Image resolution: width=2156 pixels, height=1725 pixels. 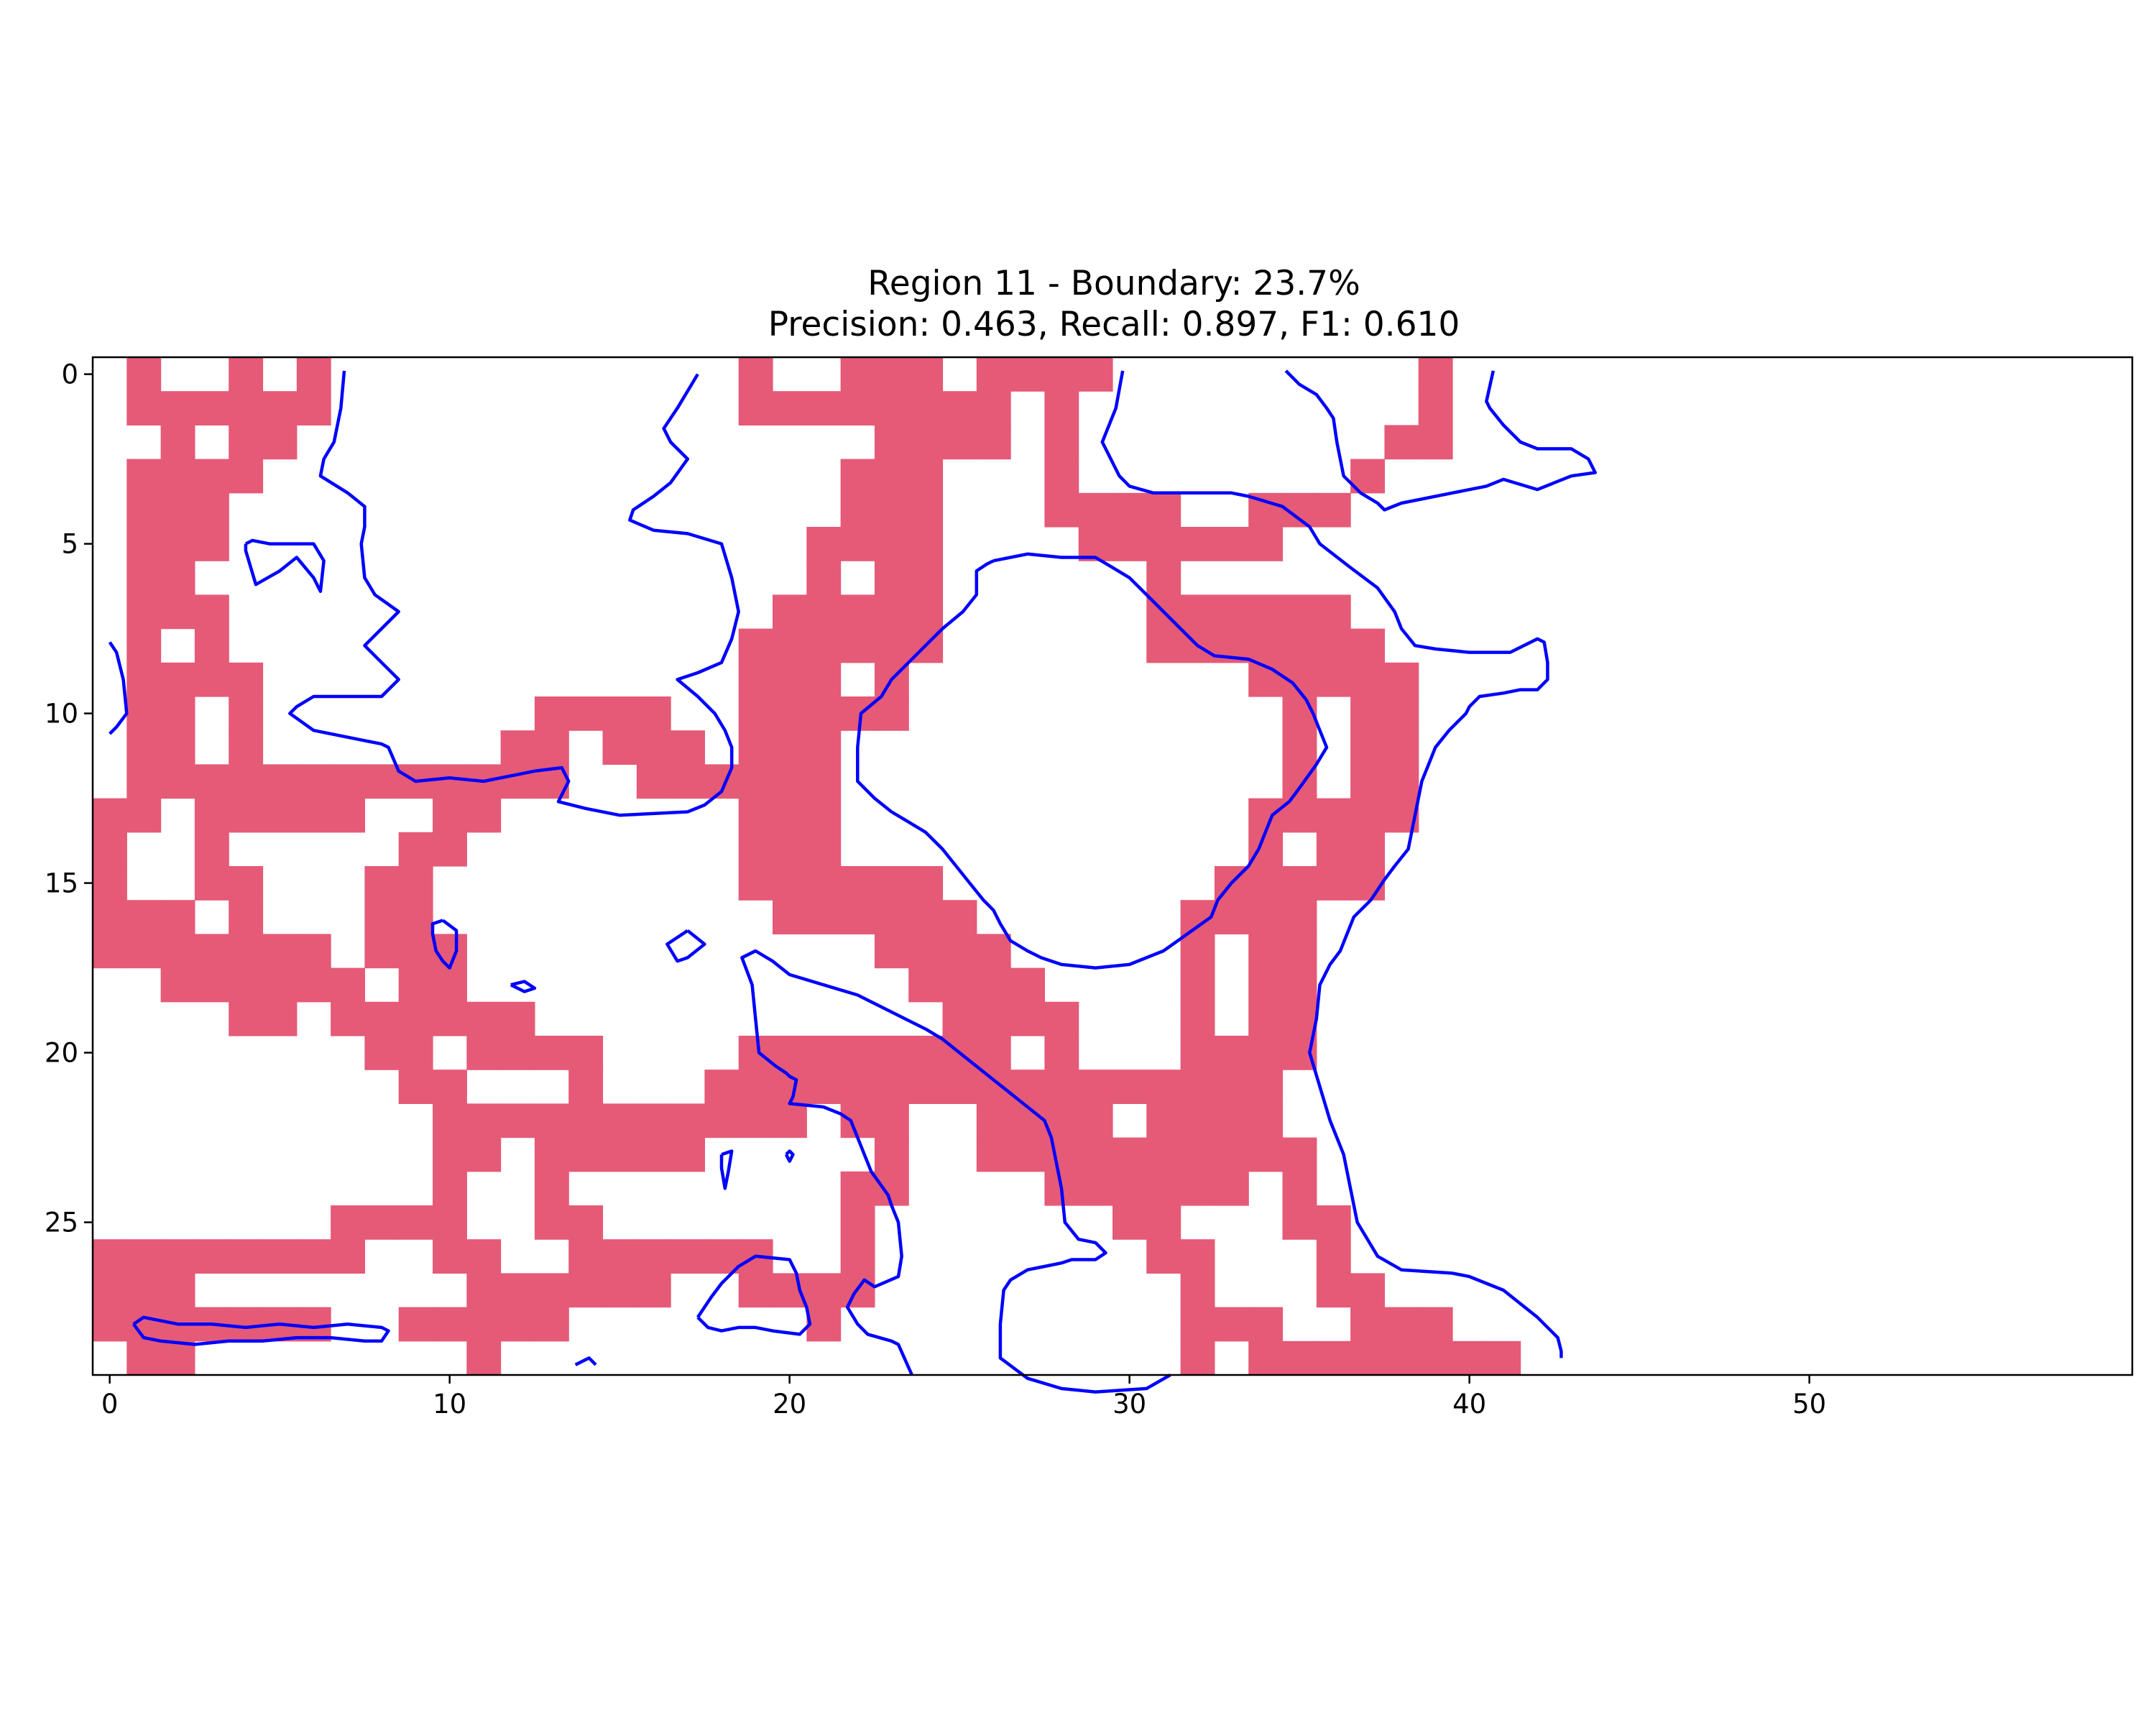 I want to click on contour-2-line, so click(x=285, y=565).